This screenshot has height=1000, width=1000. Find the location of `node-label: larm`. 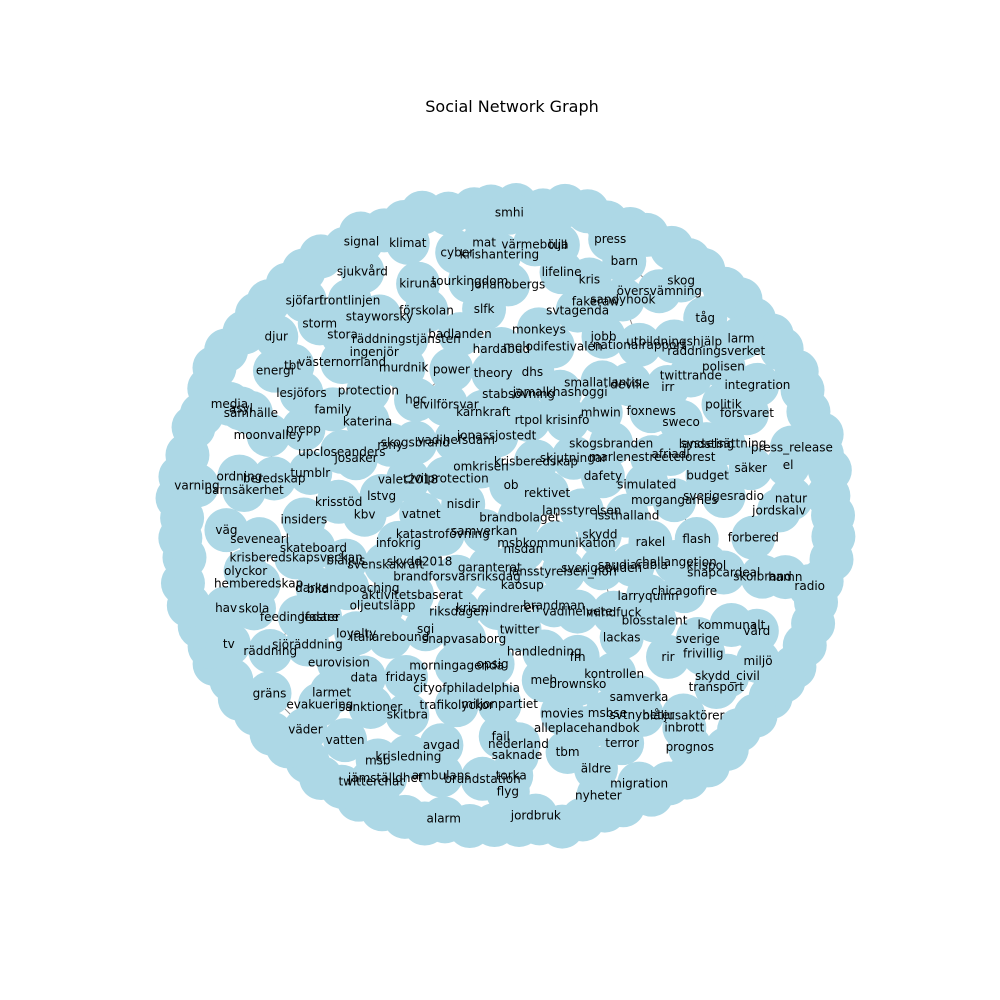

node-label: larm is located at coordinates (741, 338).